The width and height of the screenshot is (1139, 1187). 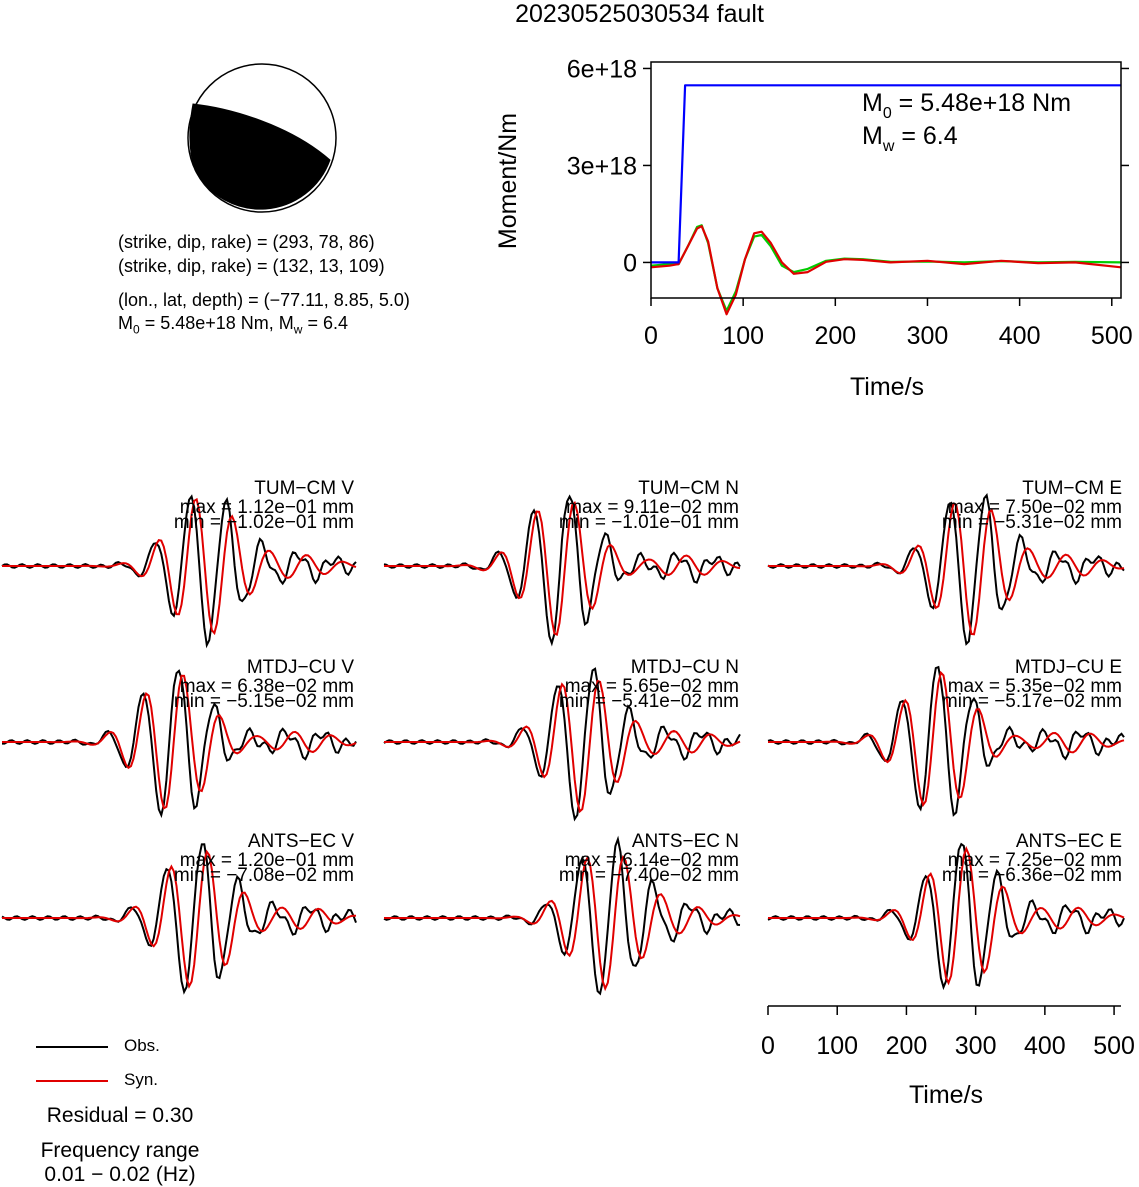 I want to click on max-amplitude: max = 1.12e−01 mm, so click(x=267, y=507).